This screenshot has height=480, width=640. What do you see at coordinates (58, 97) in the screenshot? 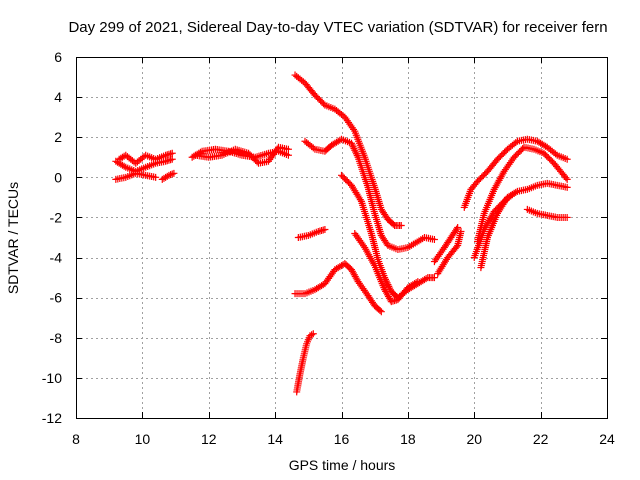
I see `y-tick-label: 4` at bounding box center [58, 97].